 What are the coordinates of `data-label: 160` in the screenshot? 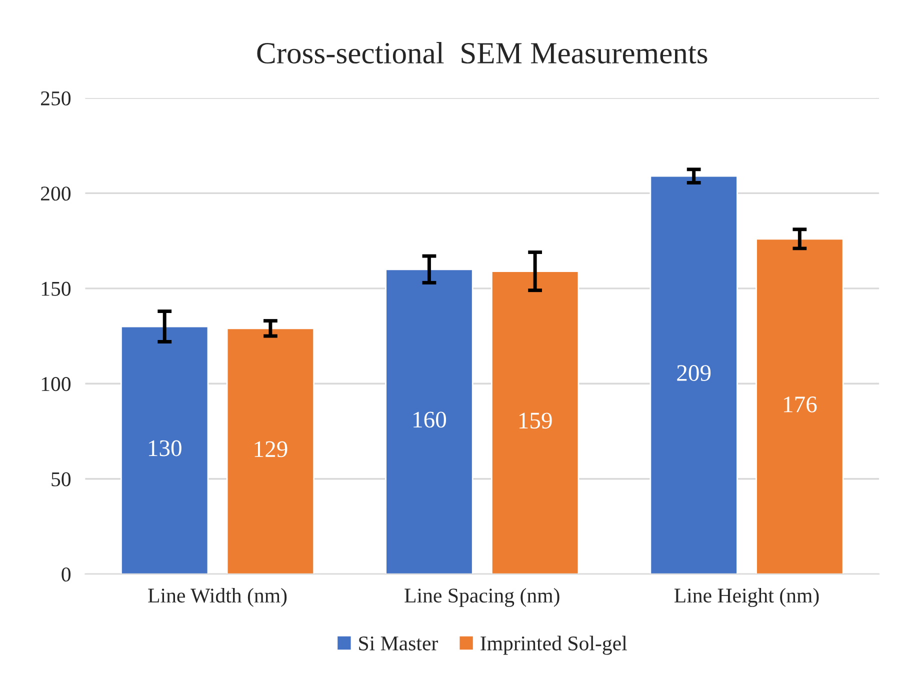 It's located at (430, 420).